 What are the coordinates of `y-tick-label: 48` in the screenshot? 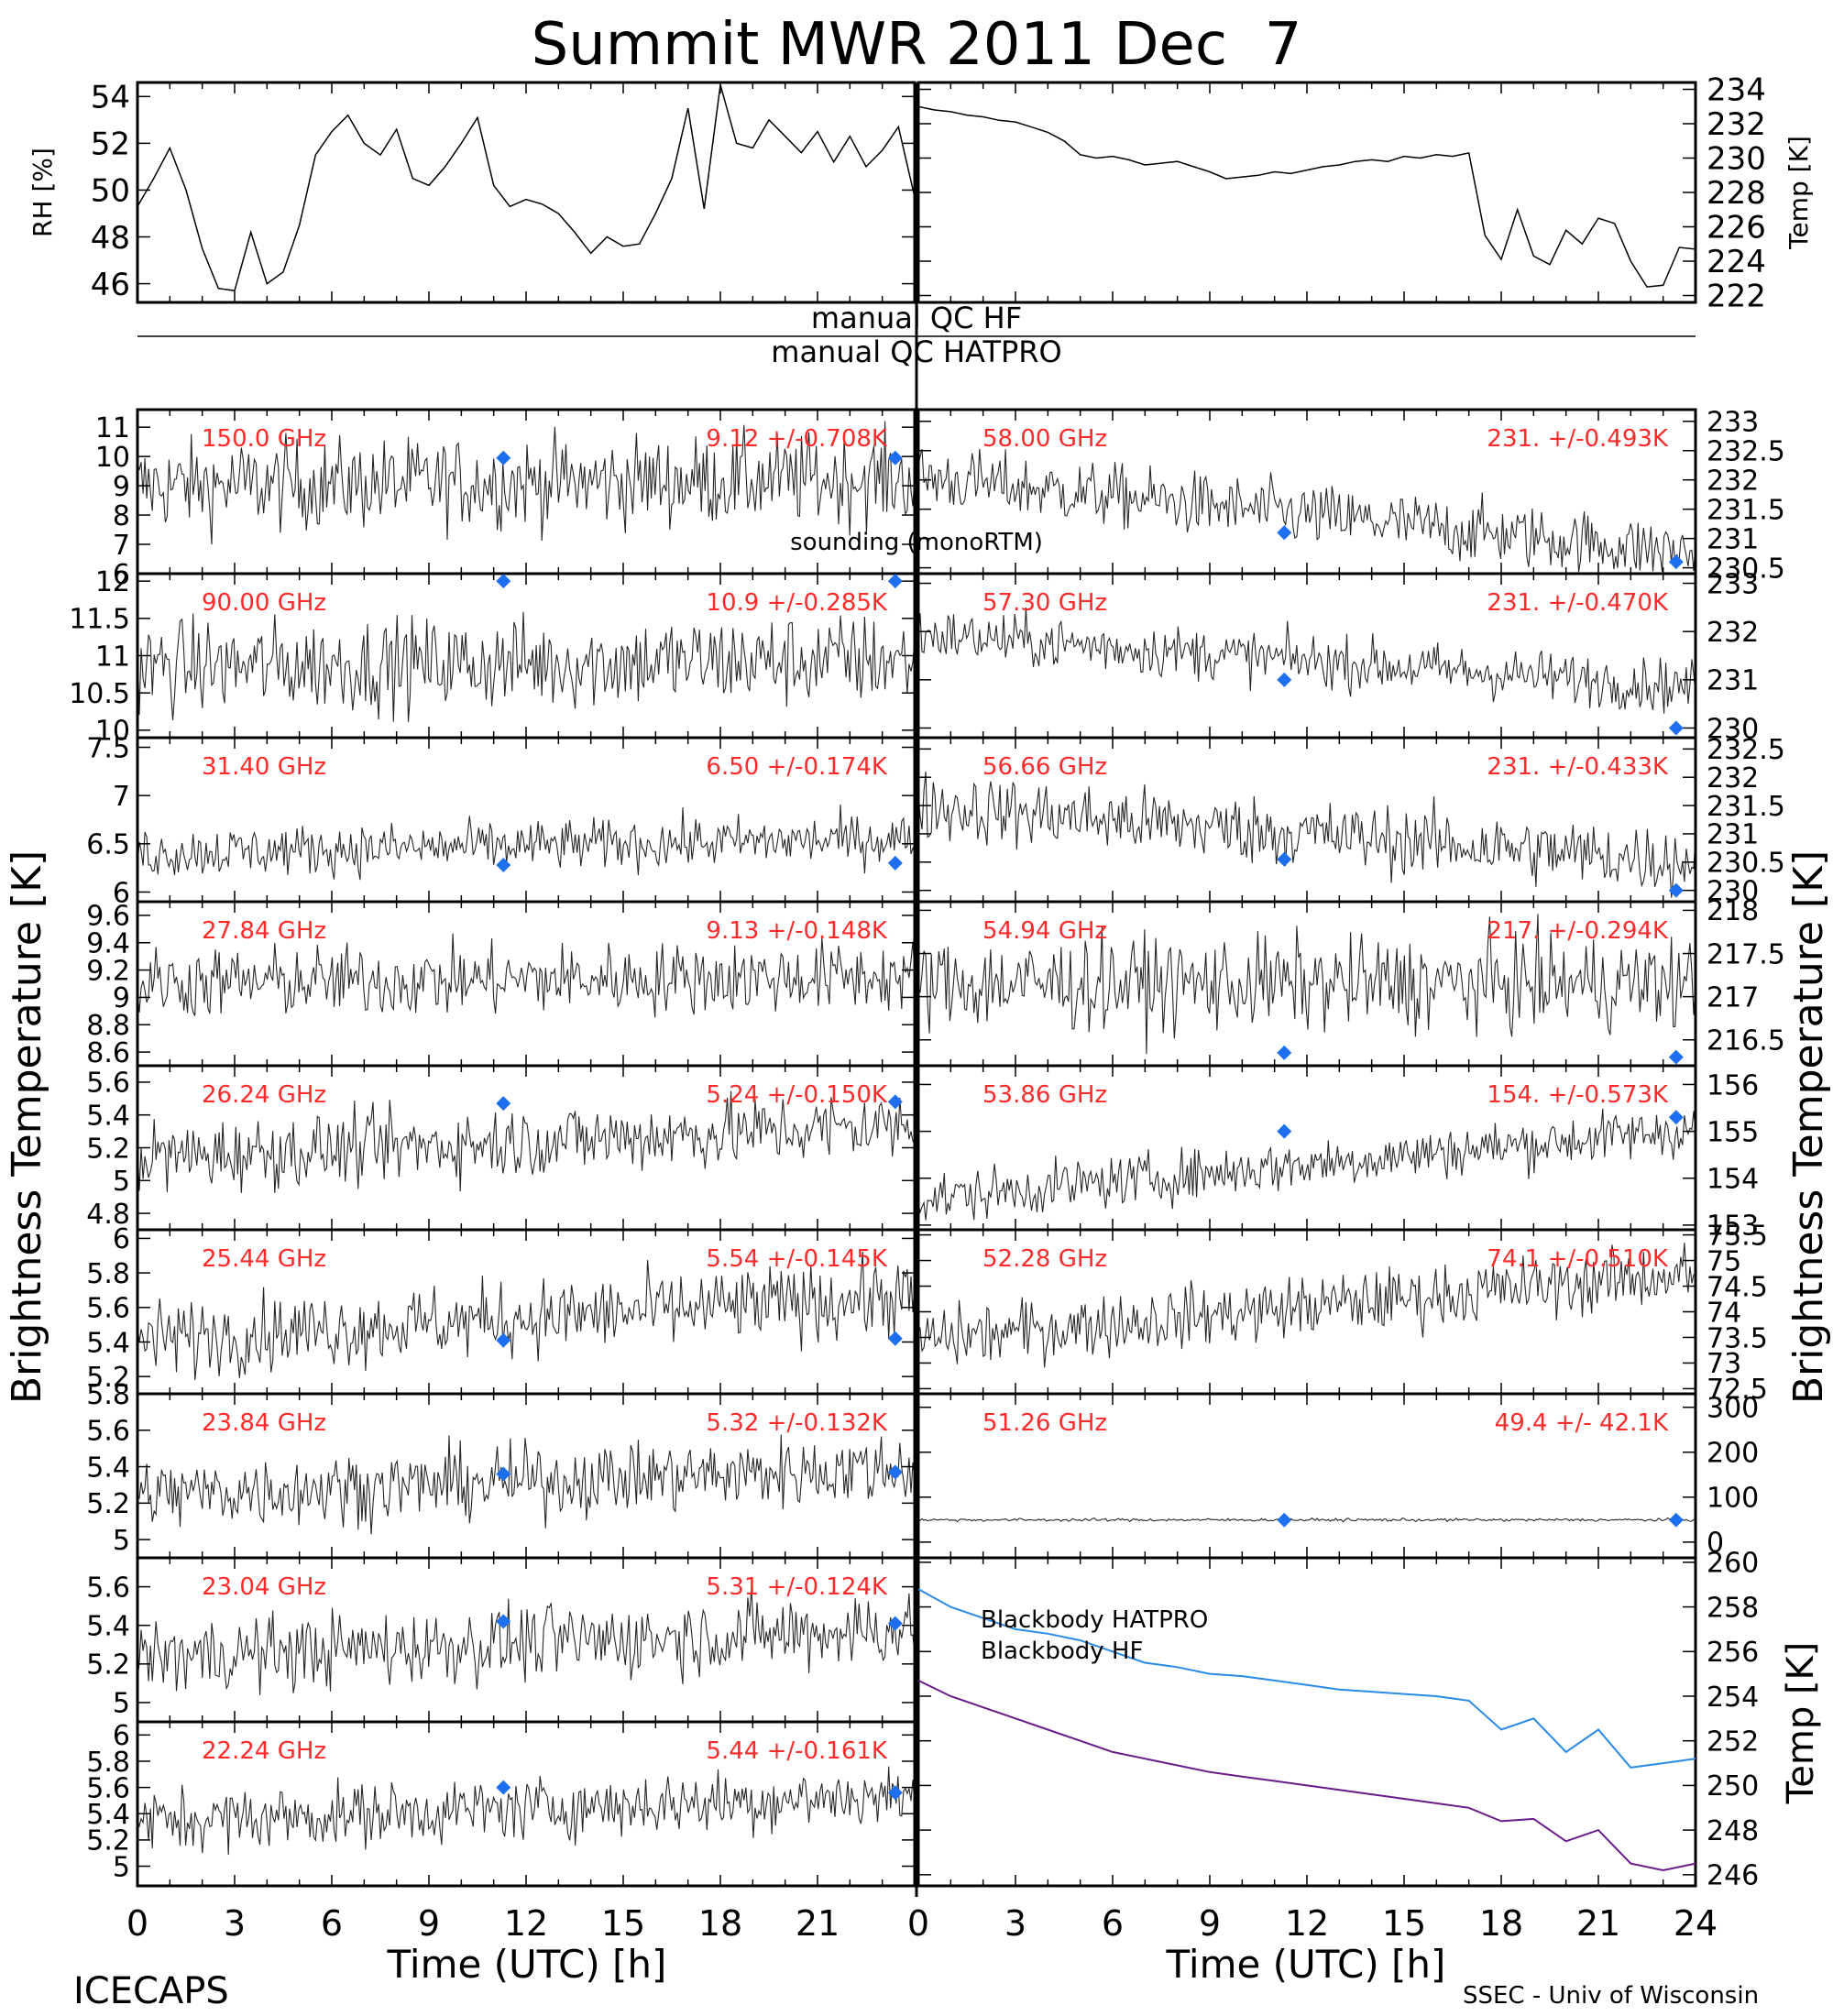 It's located at (110, 238).